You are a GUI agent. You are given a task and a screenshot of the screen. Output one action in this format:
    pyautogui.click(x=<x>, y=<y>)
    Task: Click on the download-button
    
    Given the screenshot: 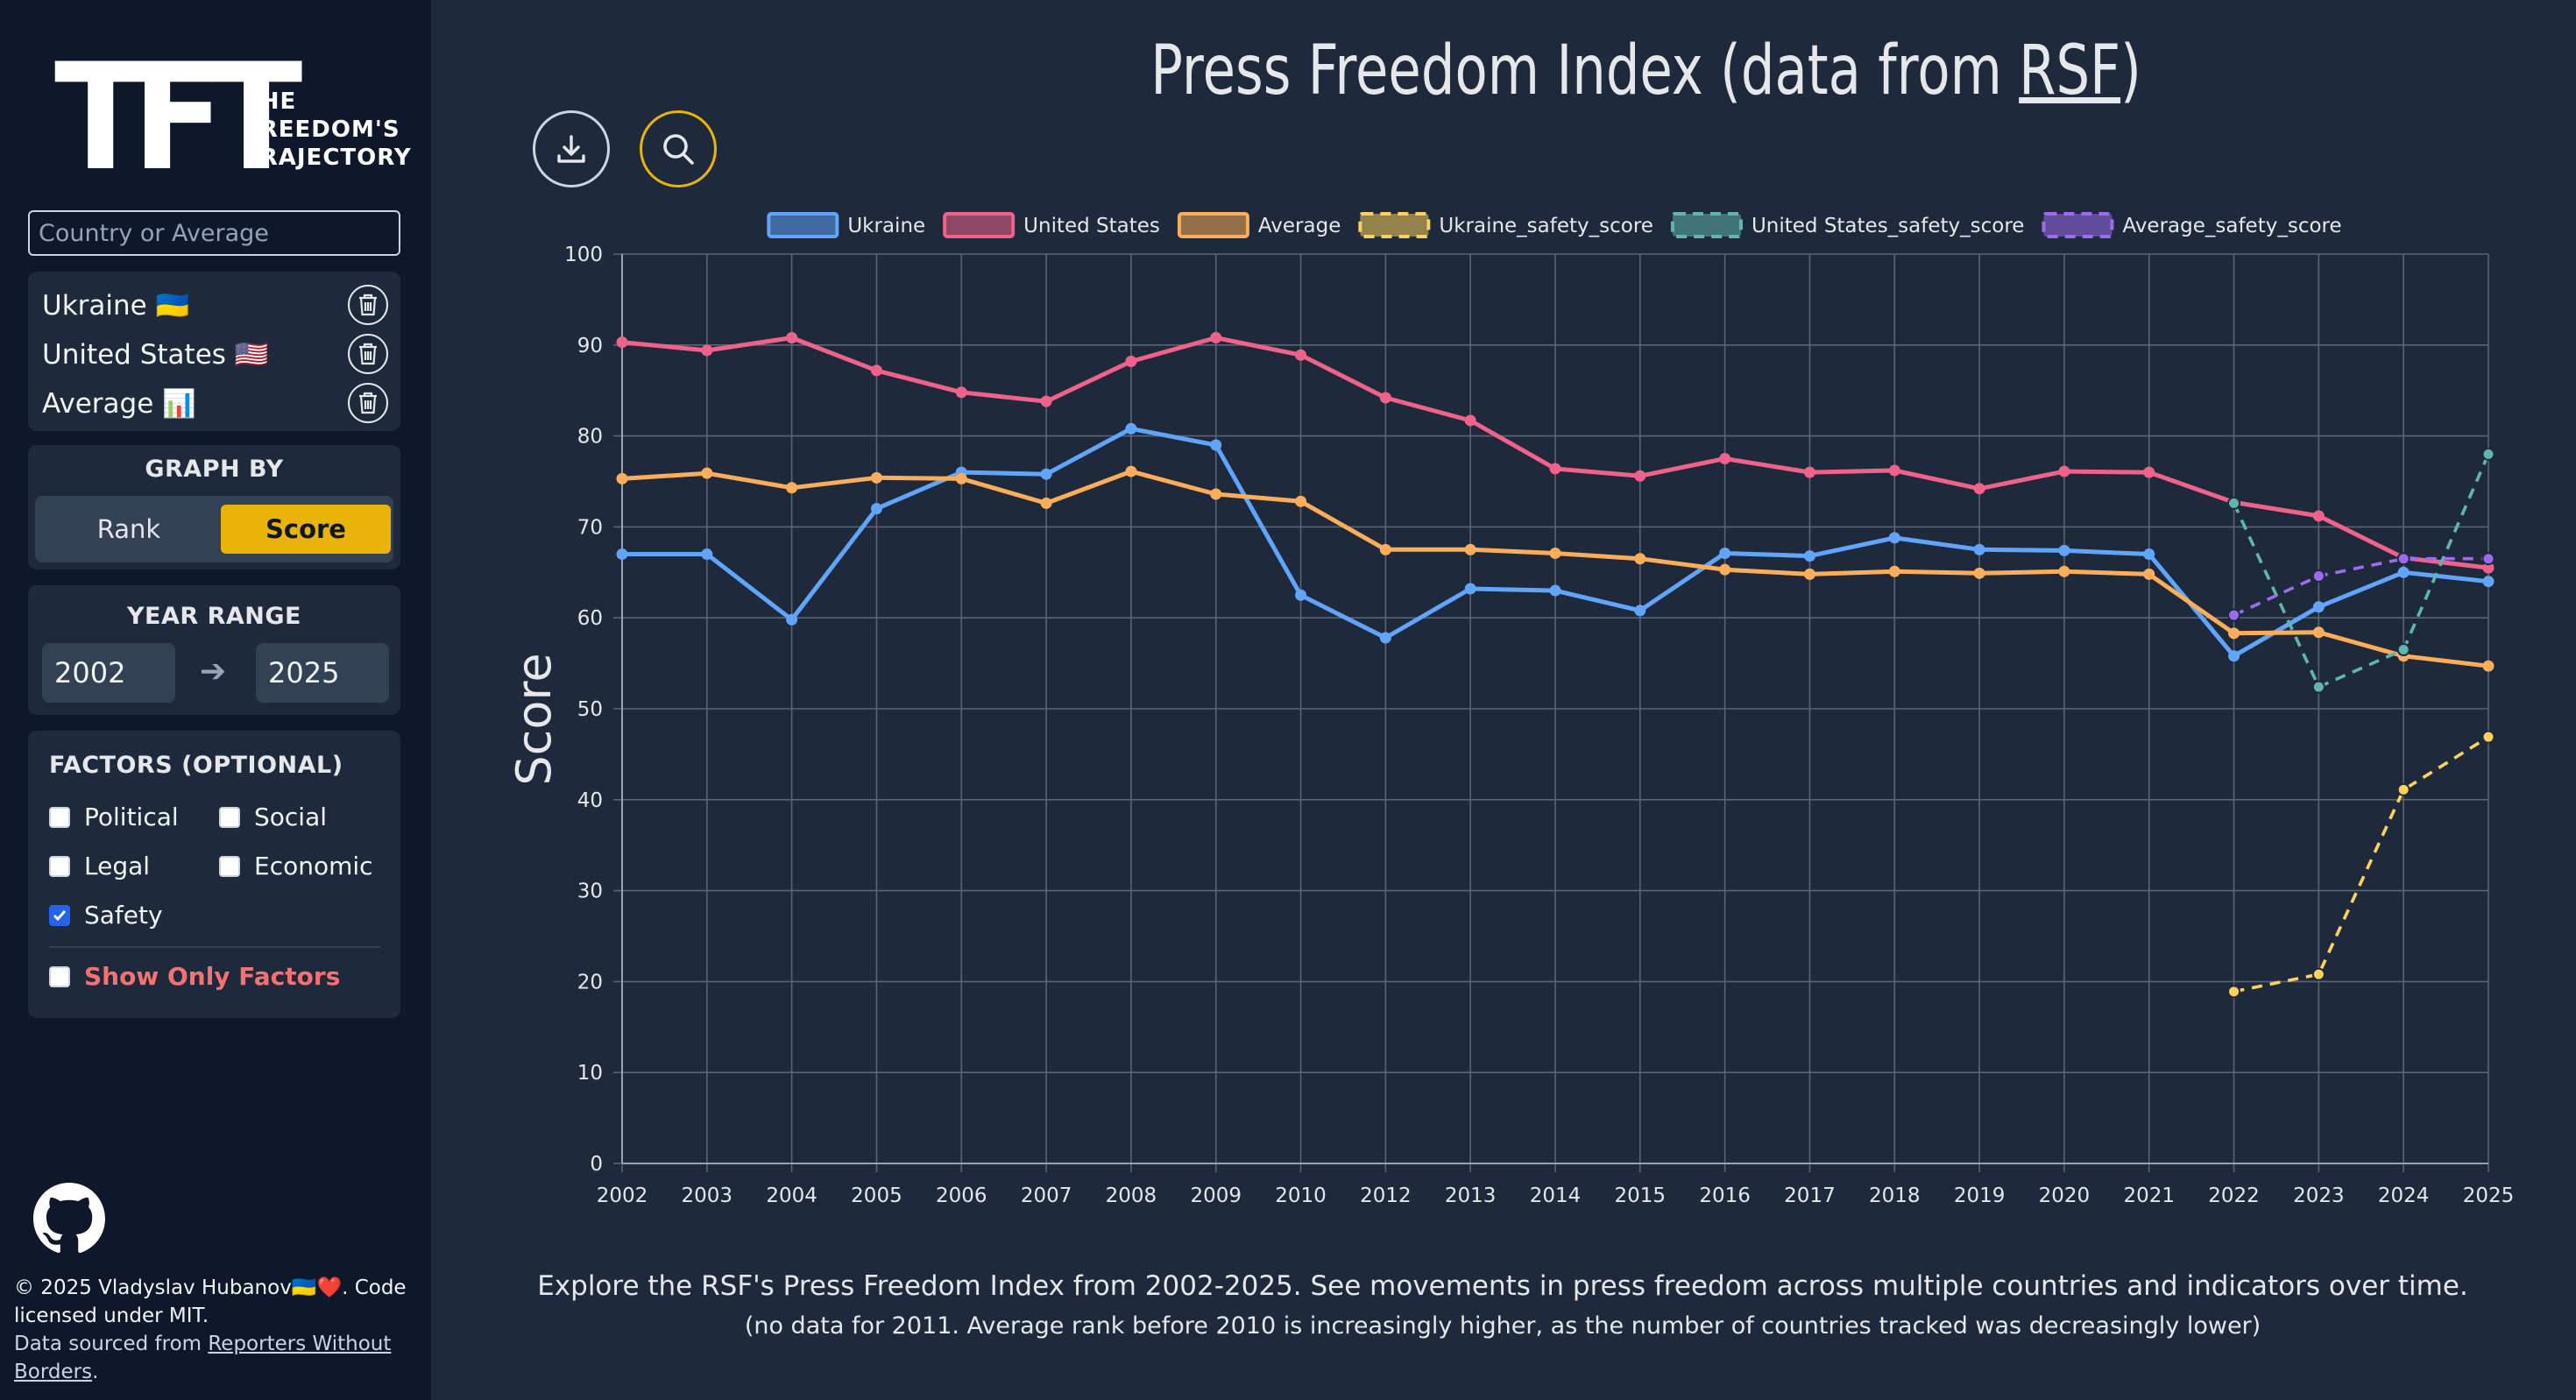 What is the action you would take?
    pyautogui.click(x=571, y=148)
    